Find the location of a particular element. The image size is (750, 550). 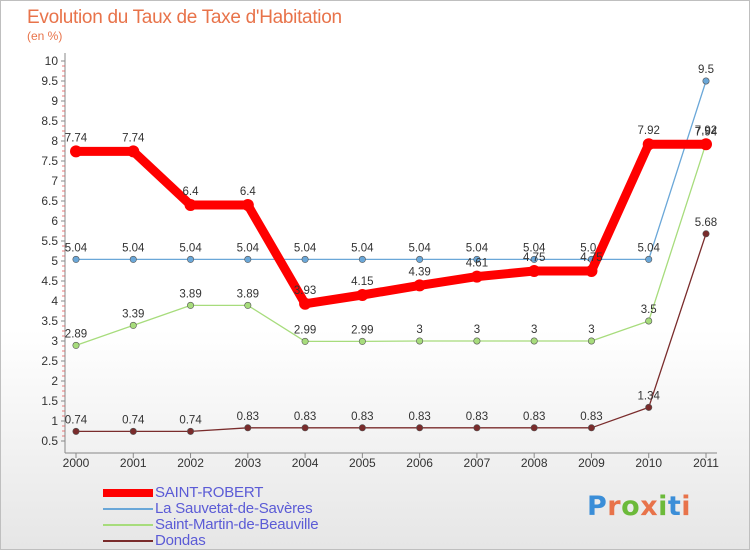

x-tick-label: 2005 is located at coordinates (362, 463).